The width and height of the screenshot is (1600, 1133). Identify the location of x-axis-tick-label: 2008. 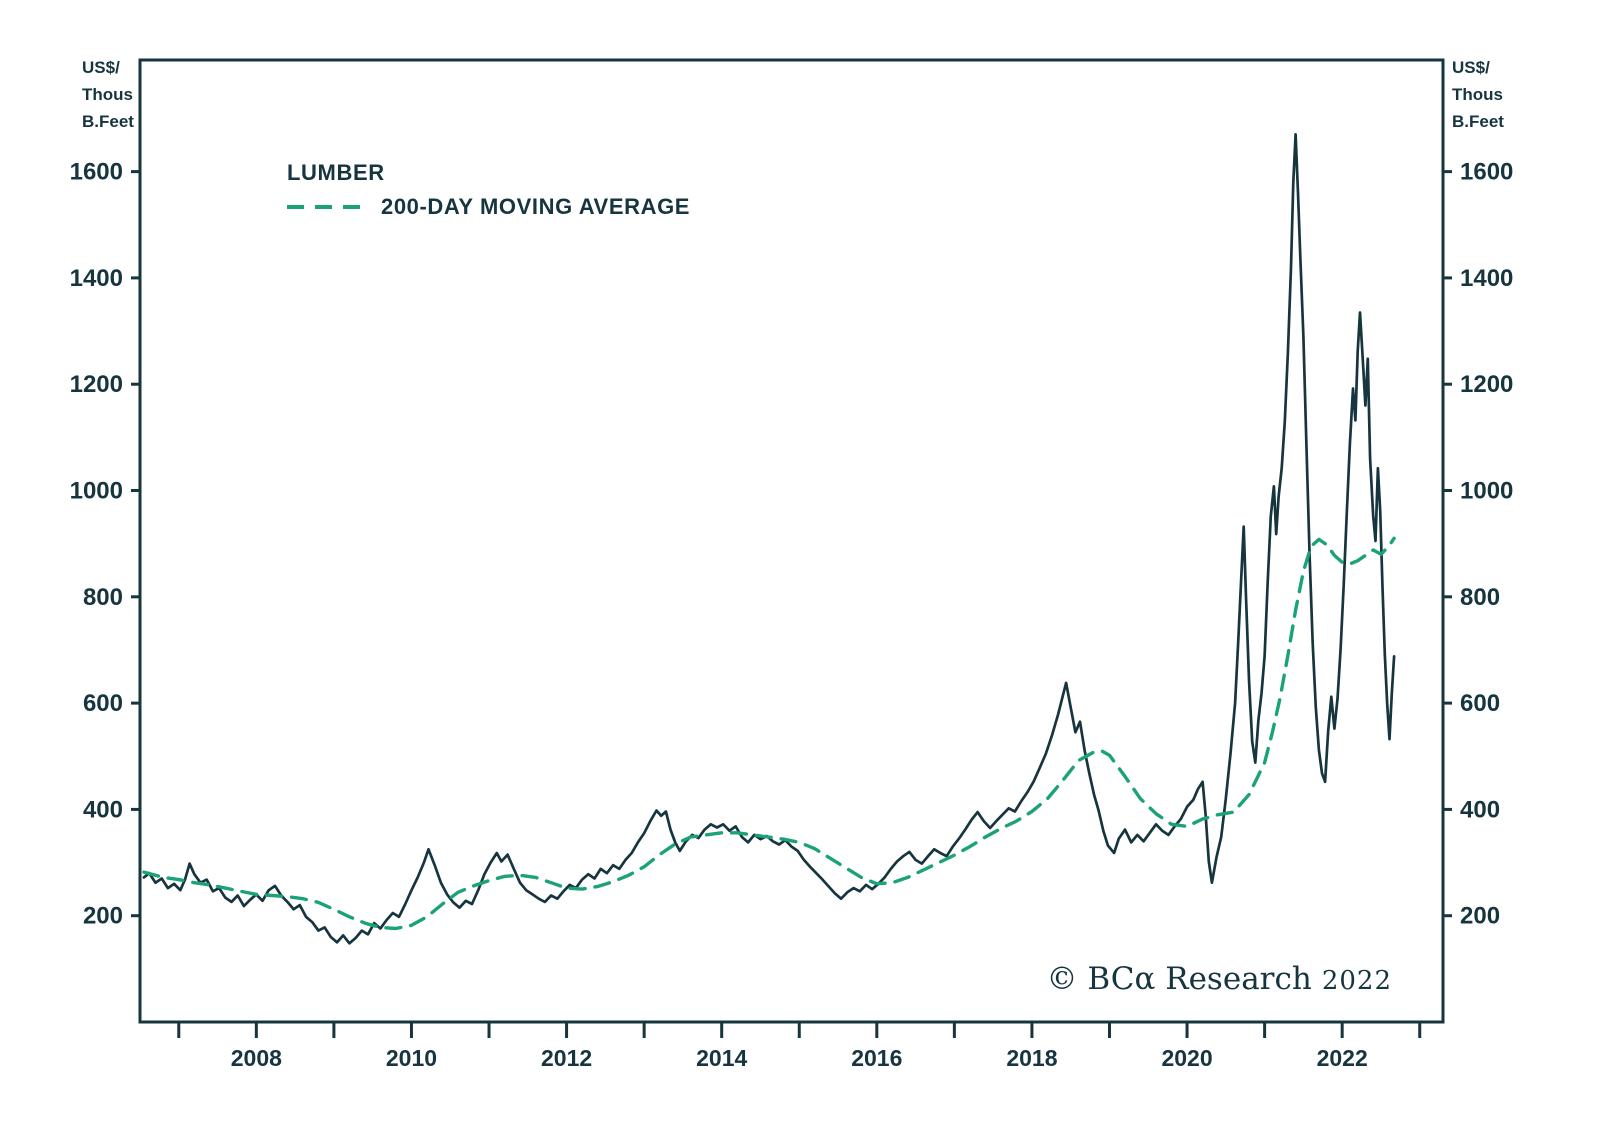
(256, 1058).